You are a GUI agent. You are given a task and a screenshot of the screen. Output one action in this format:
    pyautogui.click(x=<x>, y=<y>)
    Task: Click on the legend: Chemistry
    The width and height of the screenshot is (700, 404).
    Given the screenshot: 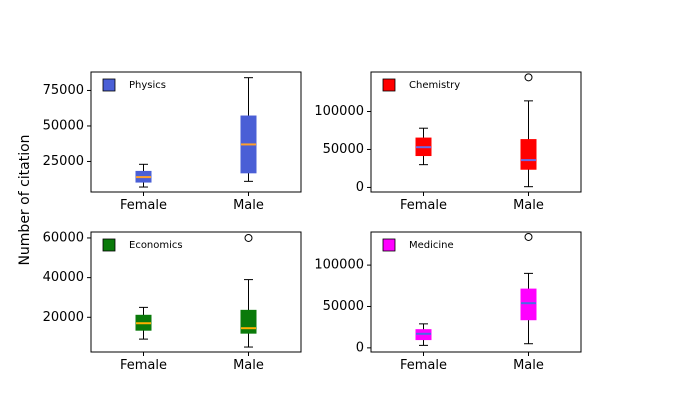 What is the action you would take?
    pyautogui.click(x=421, y=85)
    